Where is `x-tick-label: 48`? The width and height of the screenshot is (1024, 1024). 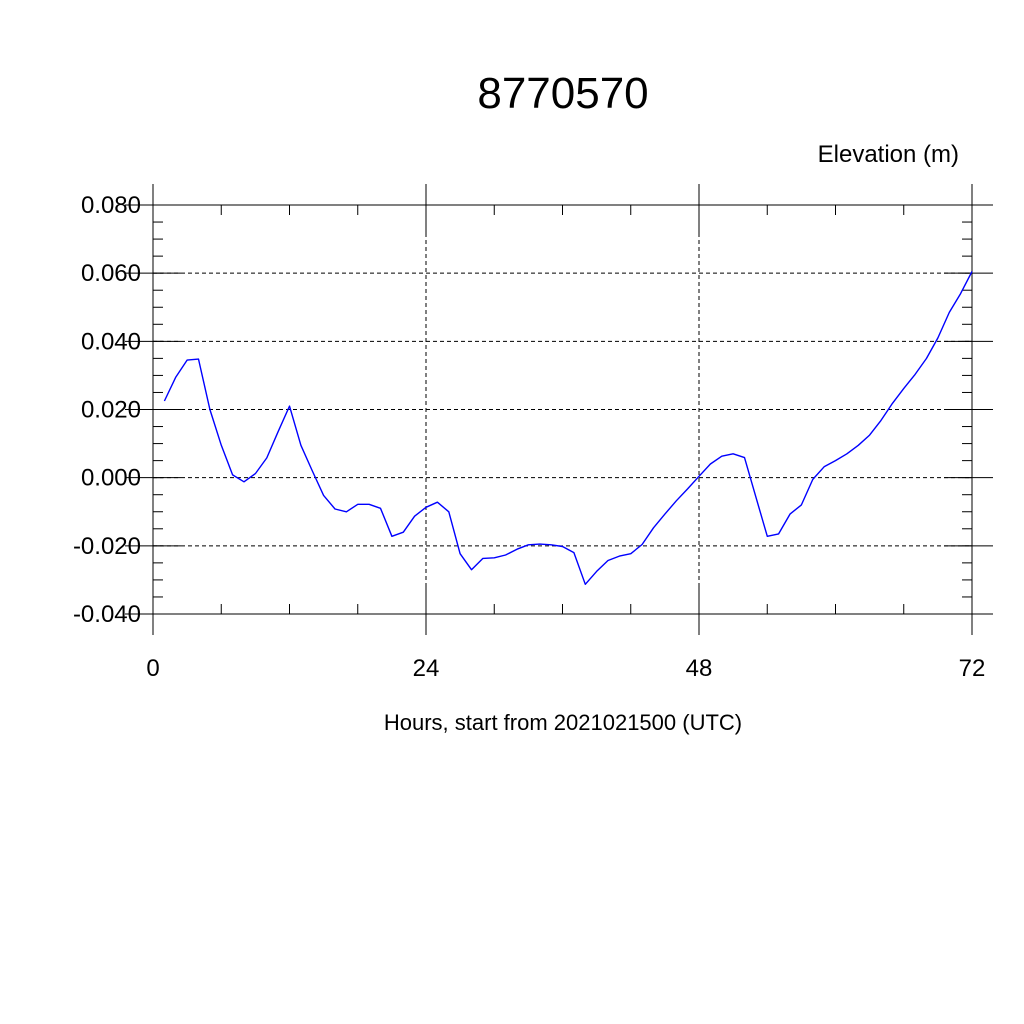
x-tick-label: 48 is located at coordinates (699, 668).